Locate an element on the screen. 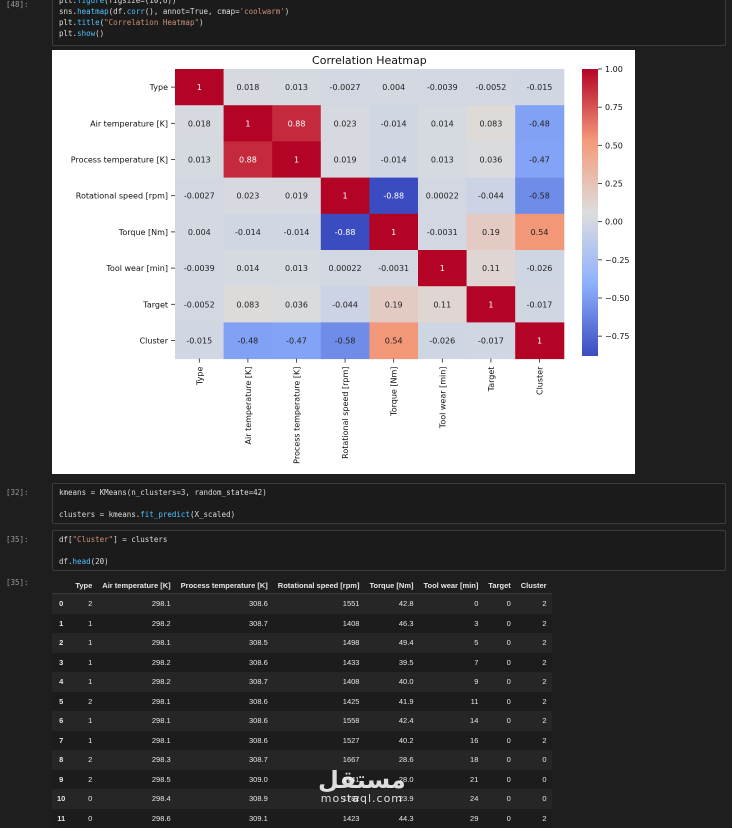  colorbar-tick-label: −0.75 is located at coordinates (617, 336).